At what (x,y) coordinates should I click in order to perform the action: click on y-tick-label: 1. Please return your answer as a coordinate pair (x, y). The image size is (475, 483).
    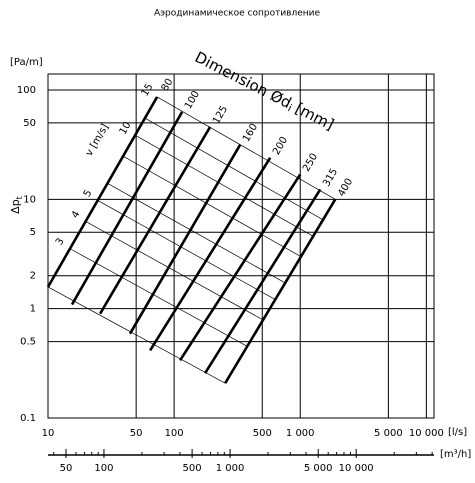
    Looking at the image, I should click on (33, 309).